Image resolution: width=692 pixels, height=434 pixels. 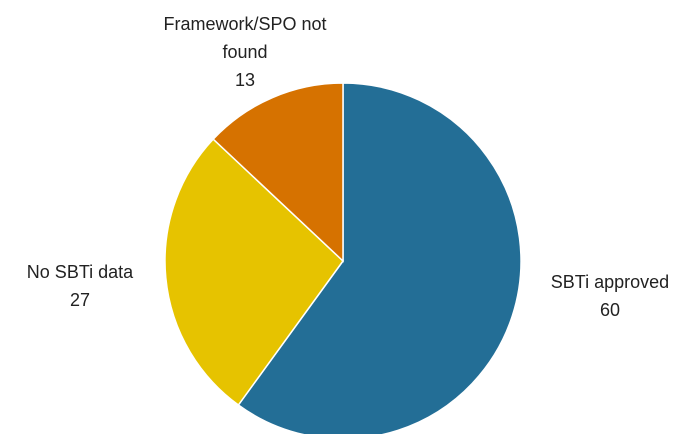 I want to click on slice-label: Framework/SPO not found 13, so click(x=245, y=52).